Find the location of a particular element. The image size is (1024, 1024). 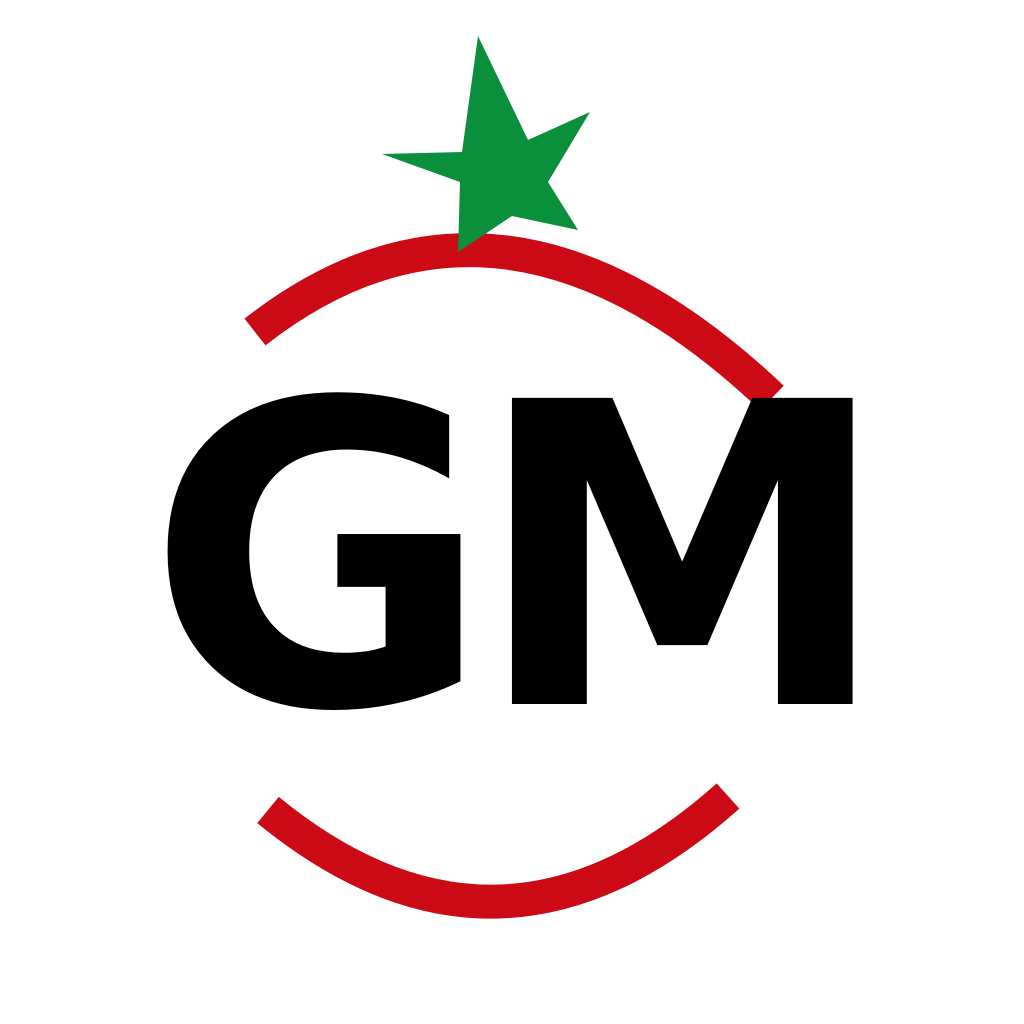

leaf-icon is located at coordinates (486, 144).